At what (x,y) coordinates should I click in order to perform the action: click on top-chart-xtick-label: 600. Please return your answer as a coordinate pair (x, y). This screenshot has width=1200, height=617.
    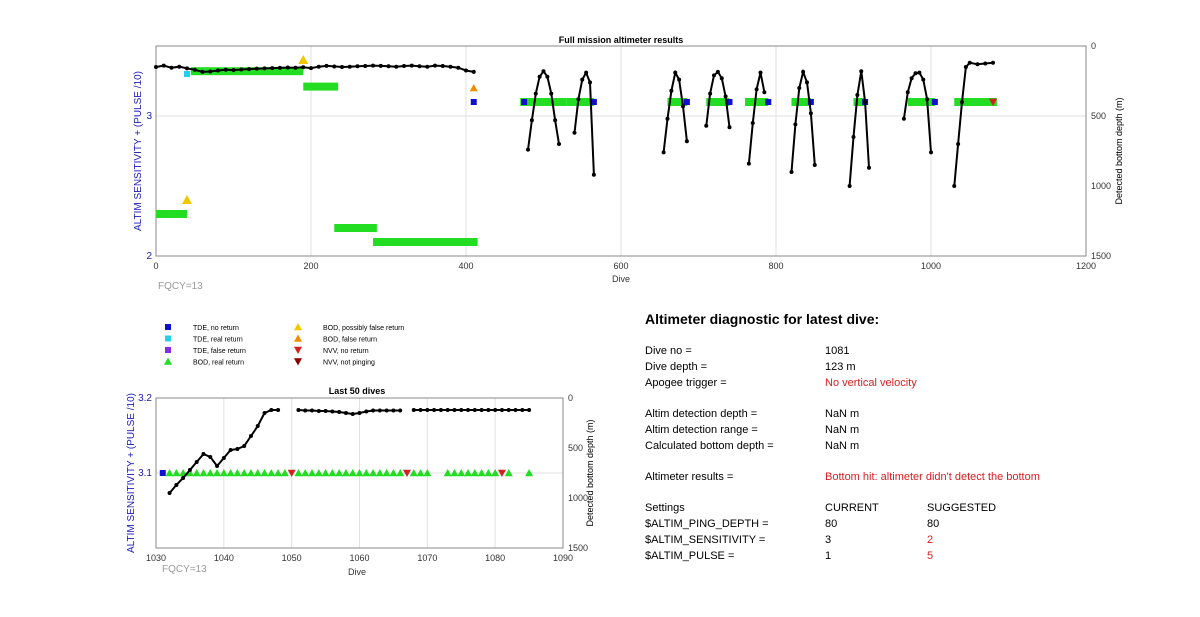
    Looking at the image, I should click on (620, 266).